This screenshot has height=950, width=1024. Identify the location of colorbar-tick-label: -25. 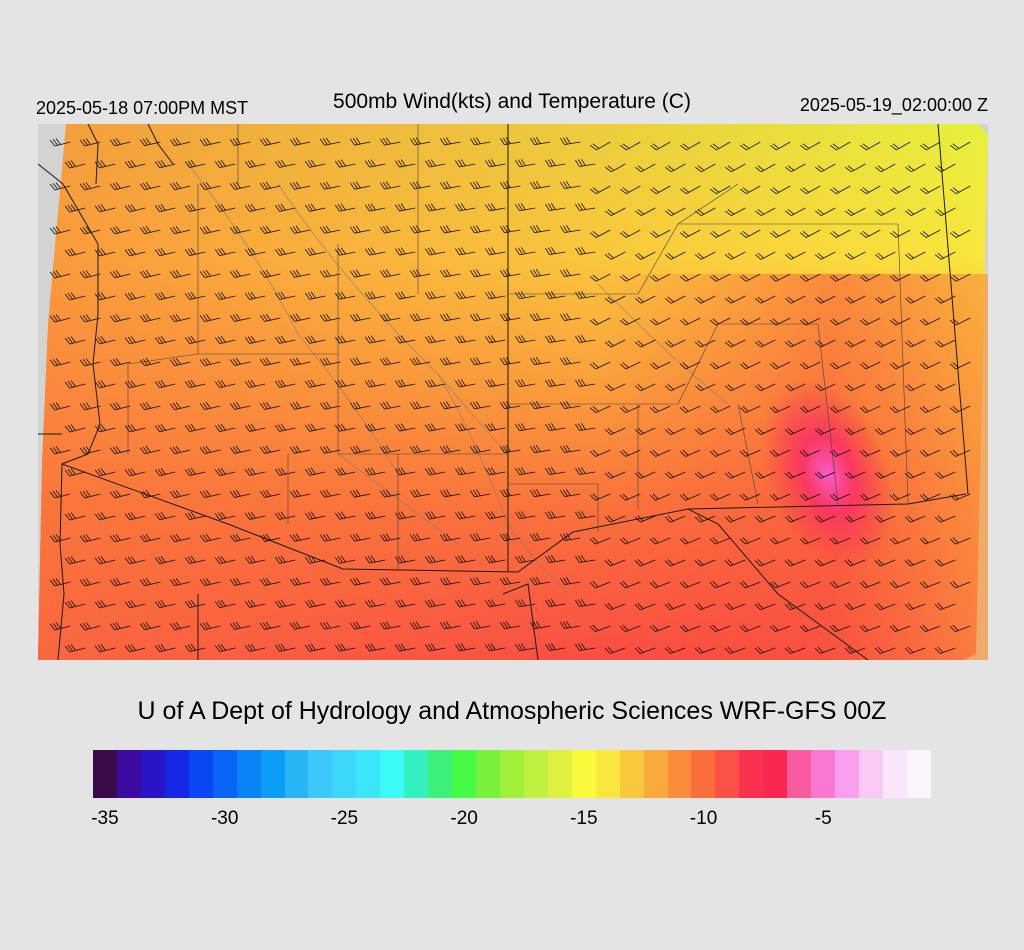
(344, 818).